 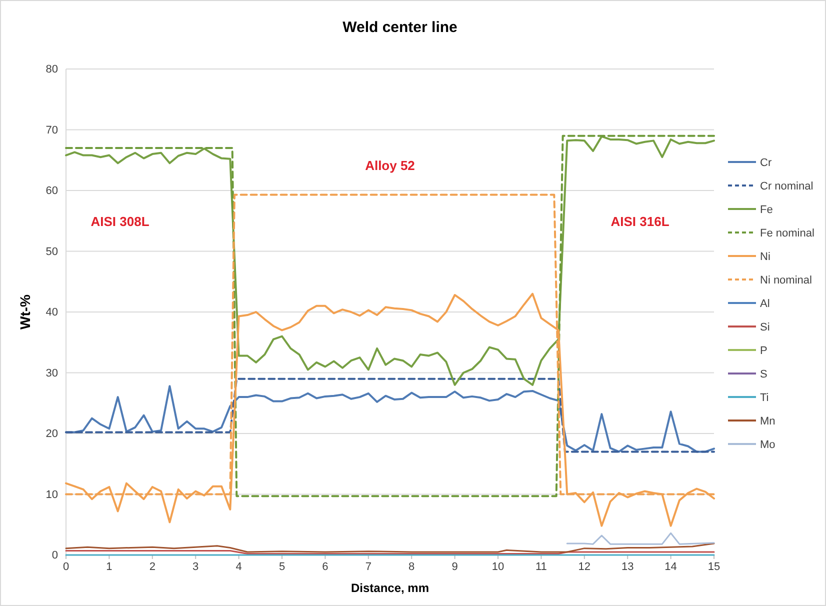 What do you see at coordinates (766, 163) in the screenshot?
I see `legend-label: Cr` at bounding box center [766, 163].